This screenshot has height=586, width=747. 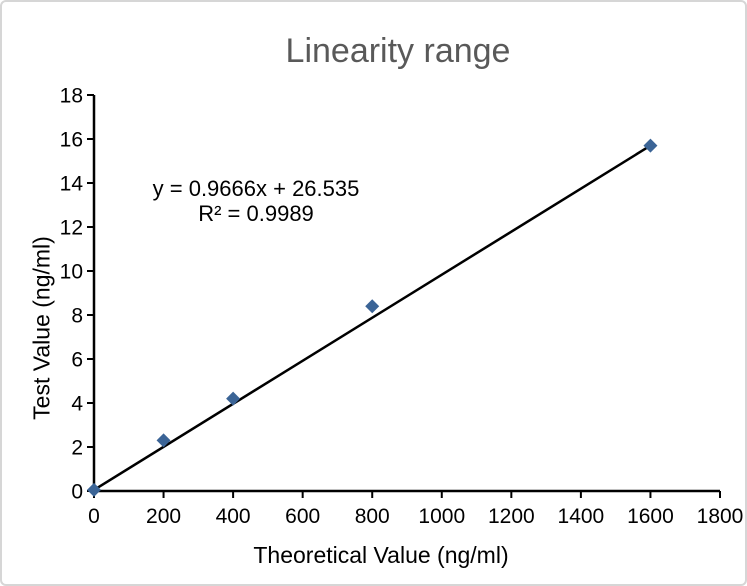 What do you see at coordinates (650, 516) in the screenshot?
I see `x-tick-label: 1600` at bounding box center [650, 516].